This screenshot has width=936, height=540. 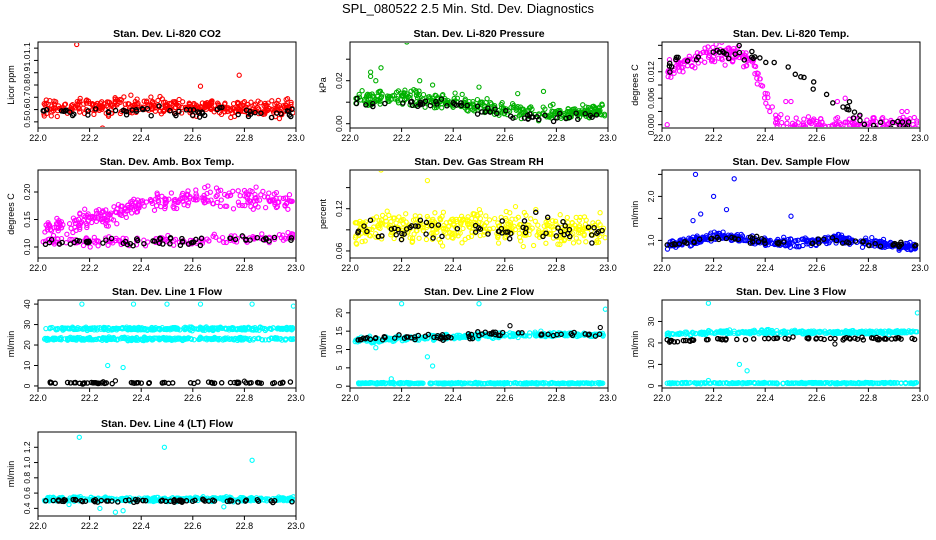 I want to click on plot-frame, so click(x=479, y=214).